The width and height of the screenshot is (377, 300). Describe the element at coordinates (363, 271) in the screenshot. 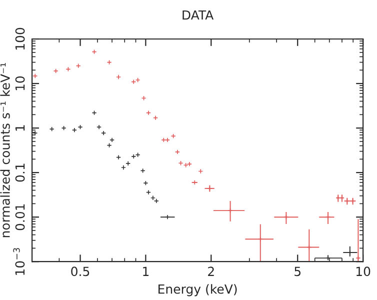

I see `x-tick-label: 10` at that location.